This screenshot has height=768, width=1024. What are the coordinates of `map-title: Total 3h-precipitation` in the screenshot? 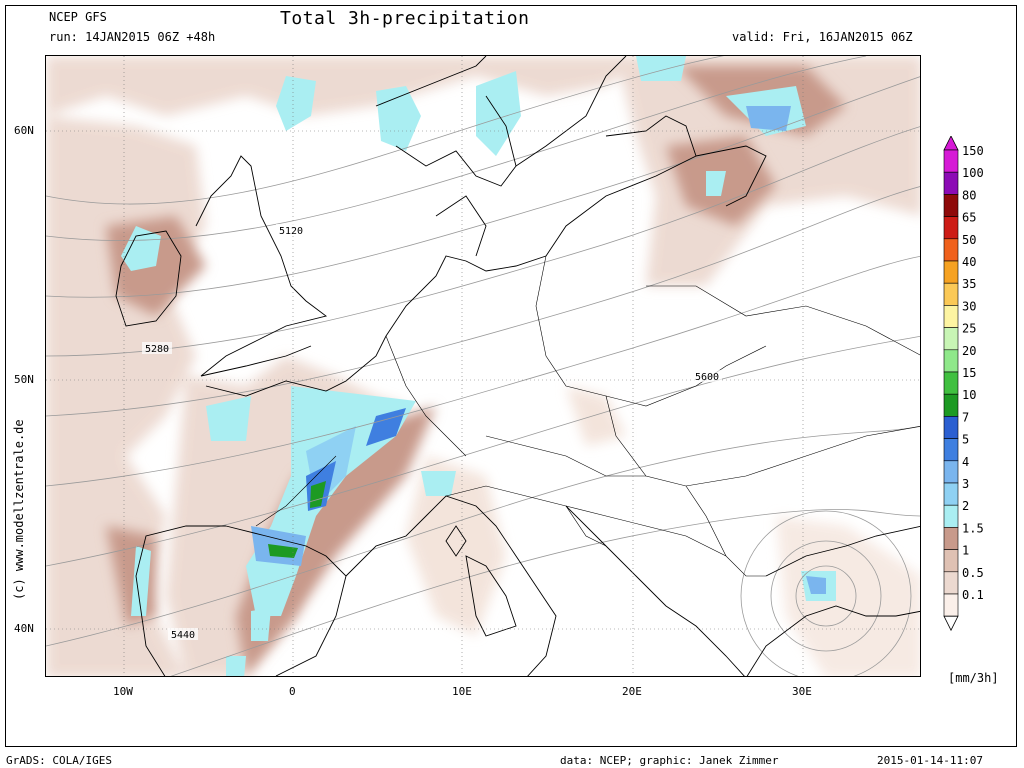 It's located at (405, 18).